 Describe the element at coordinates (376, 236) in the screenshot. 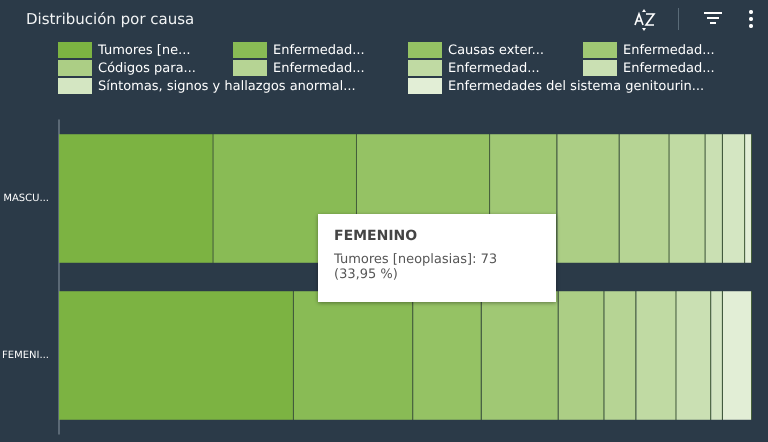

I see `annotation: FEMENINO` at that location.